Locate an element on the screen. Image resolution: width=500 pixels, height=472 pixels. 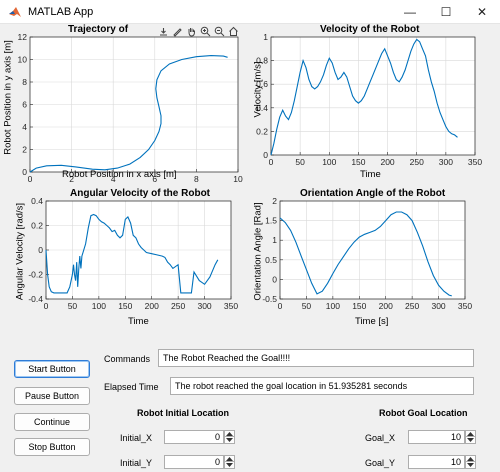
velocity-chart: 0 50 100 150 200 250 300 350 0 0.2 0.4 0.6 0.8 1 is located at coordinates (373, 96).